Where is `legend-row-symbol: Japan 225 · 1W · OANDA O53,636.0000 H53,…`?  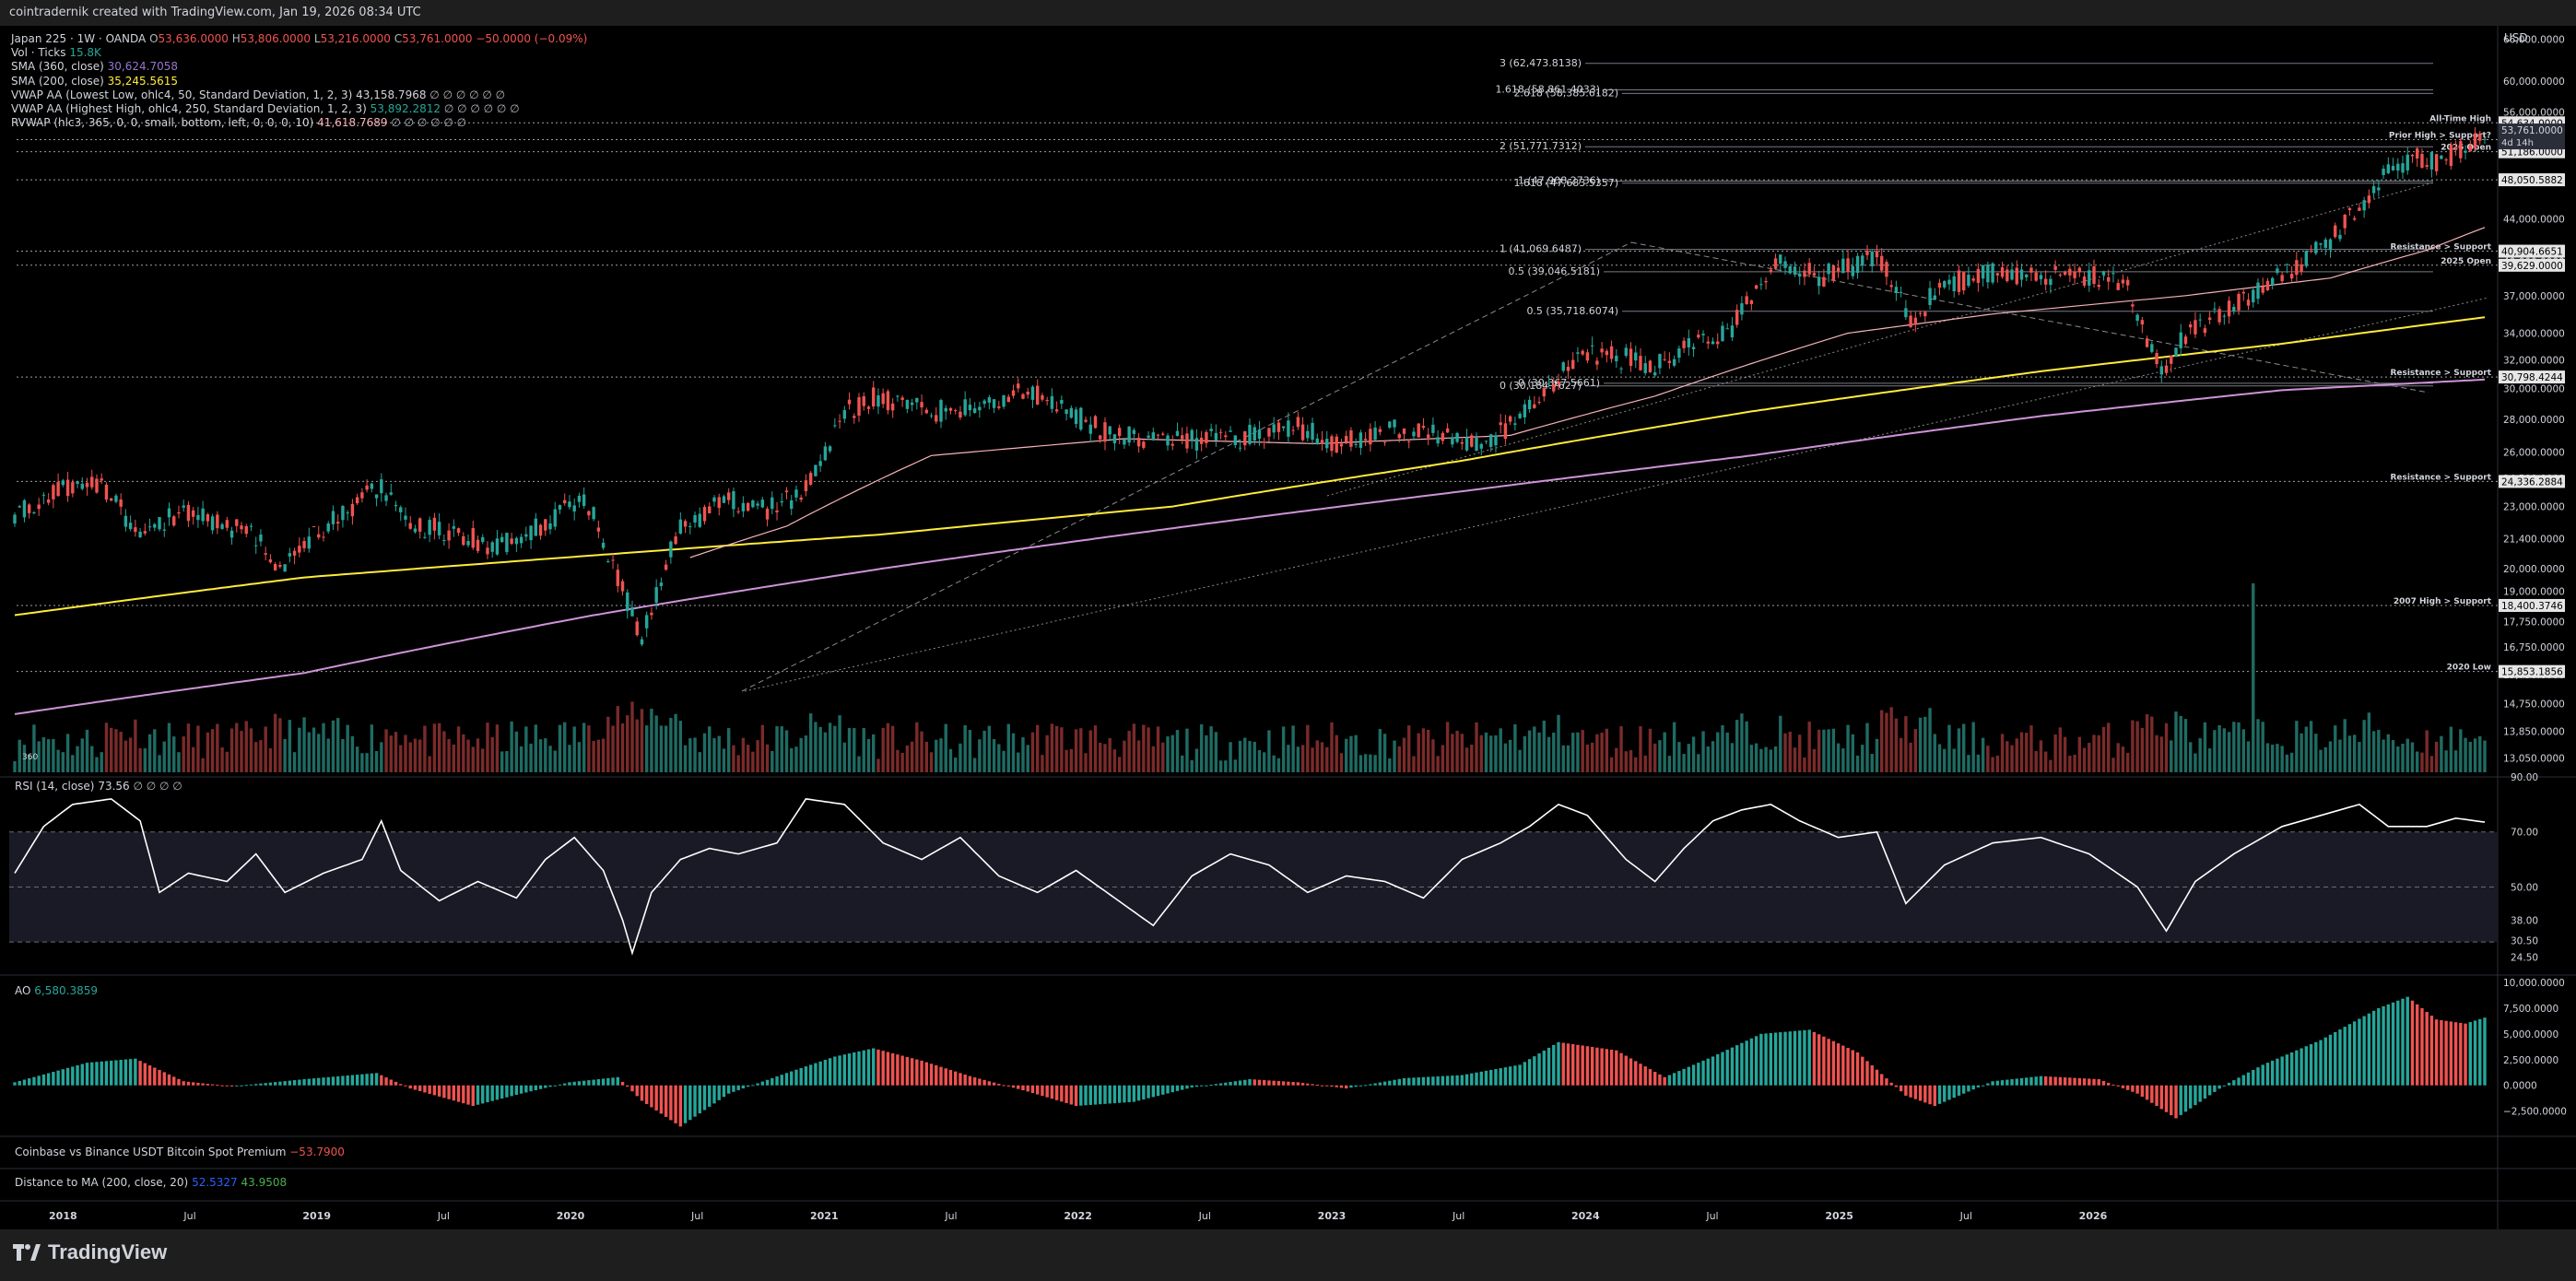 legend-row-symbol: Japan 225 · 1W · OANDA O53,636.0000 H53,… is located at coordinates (299, 39).